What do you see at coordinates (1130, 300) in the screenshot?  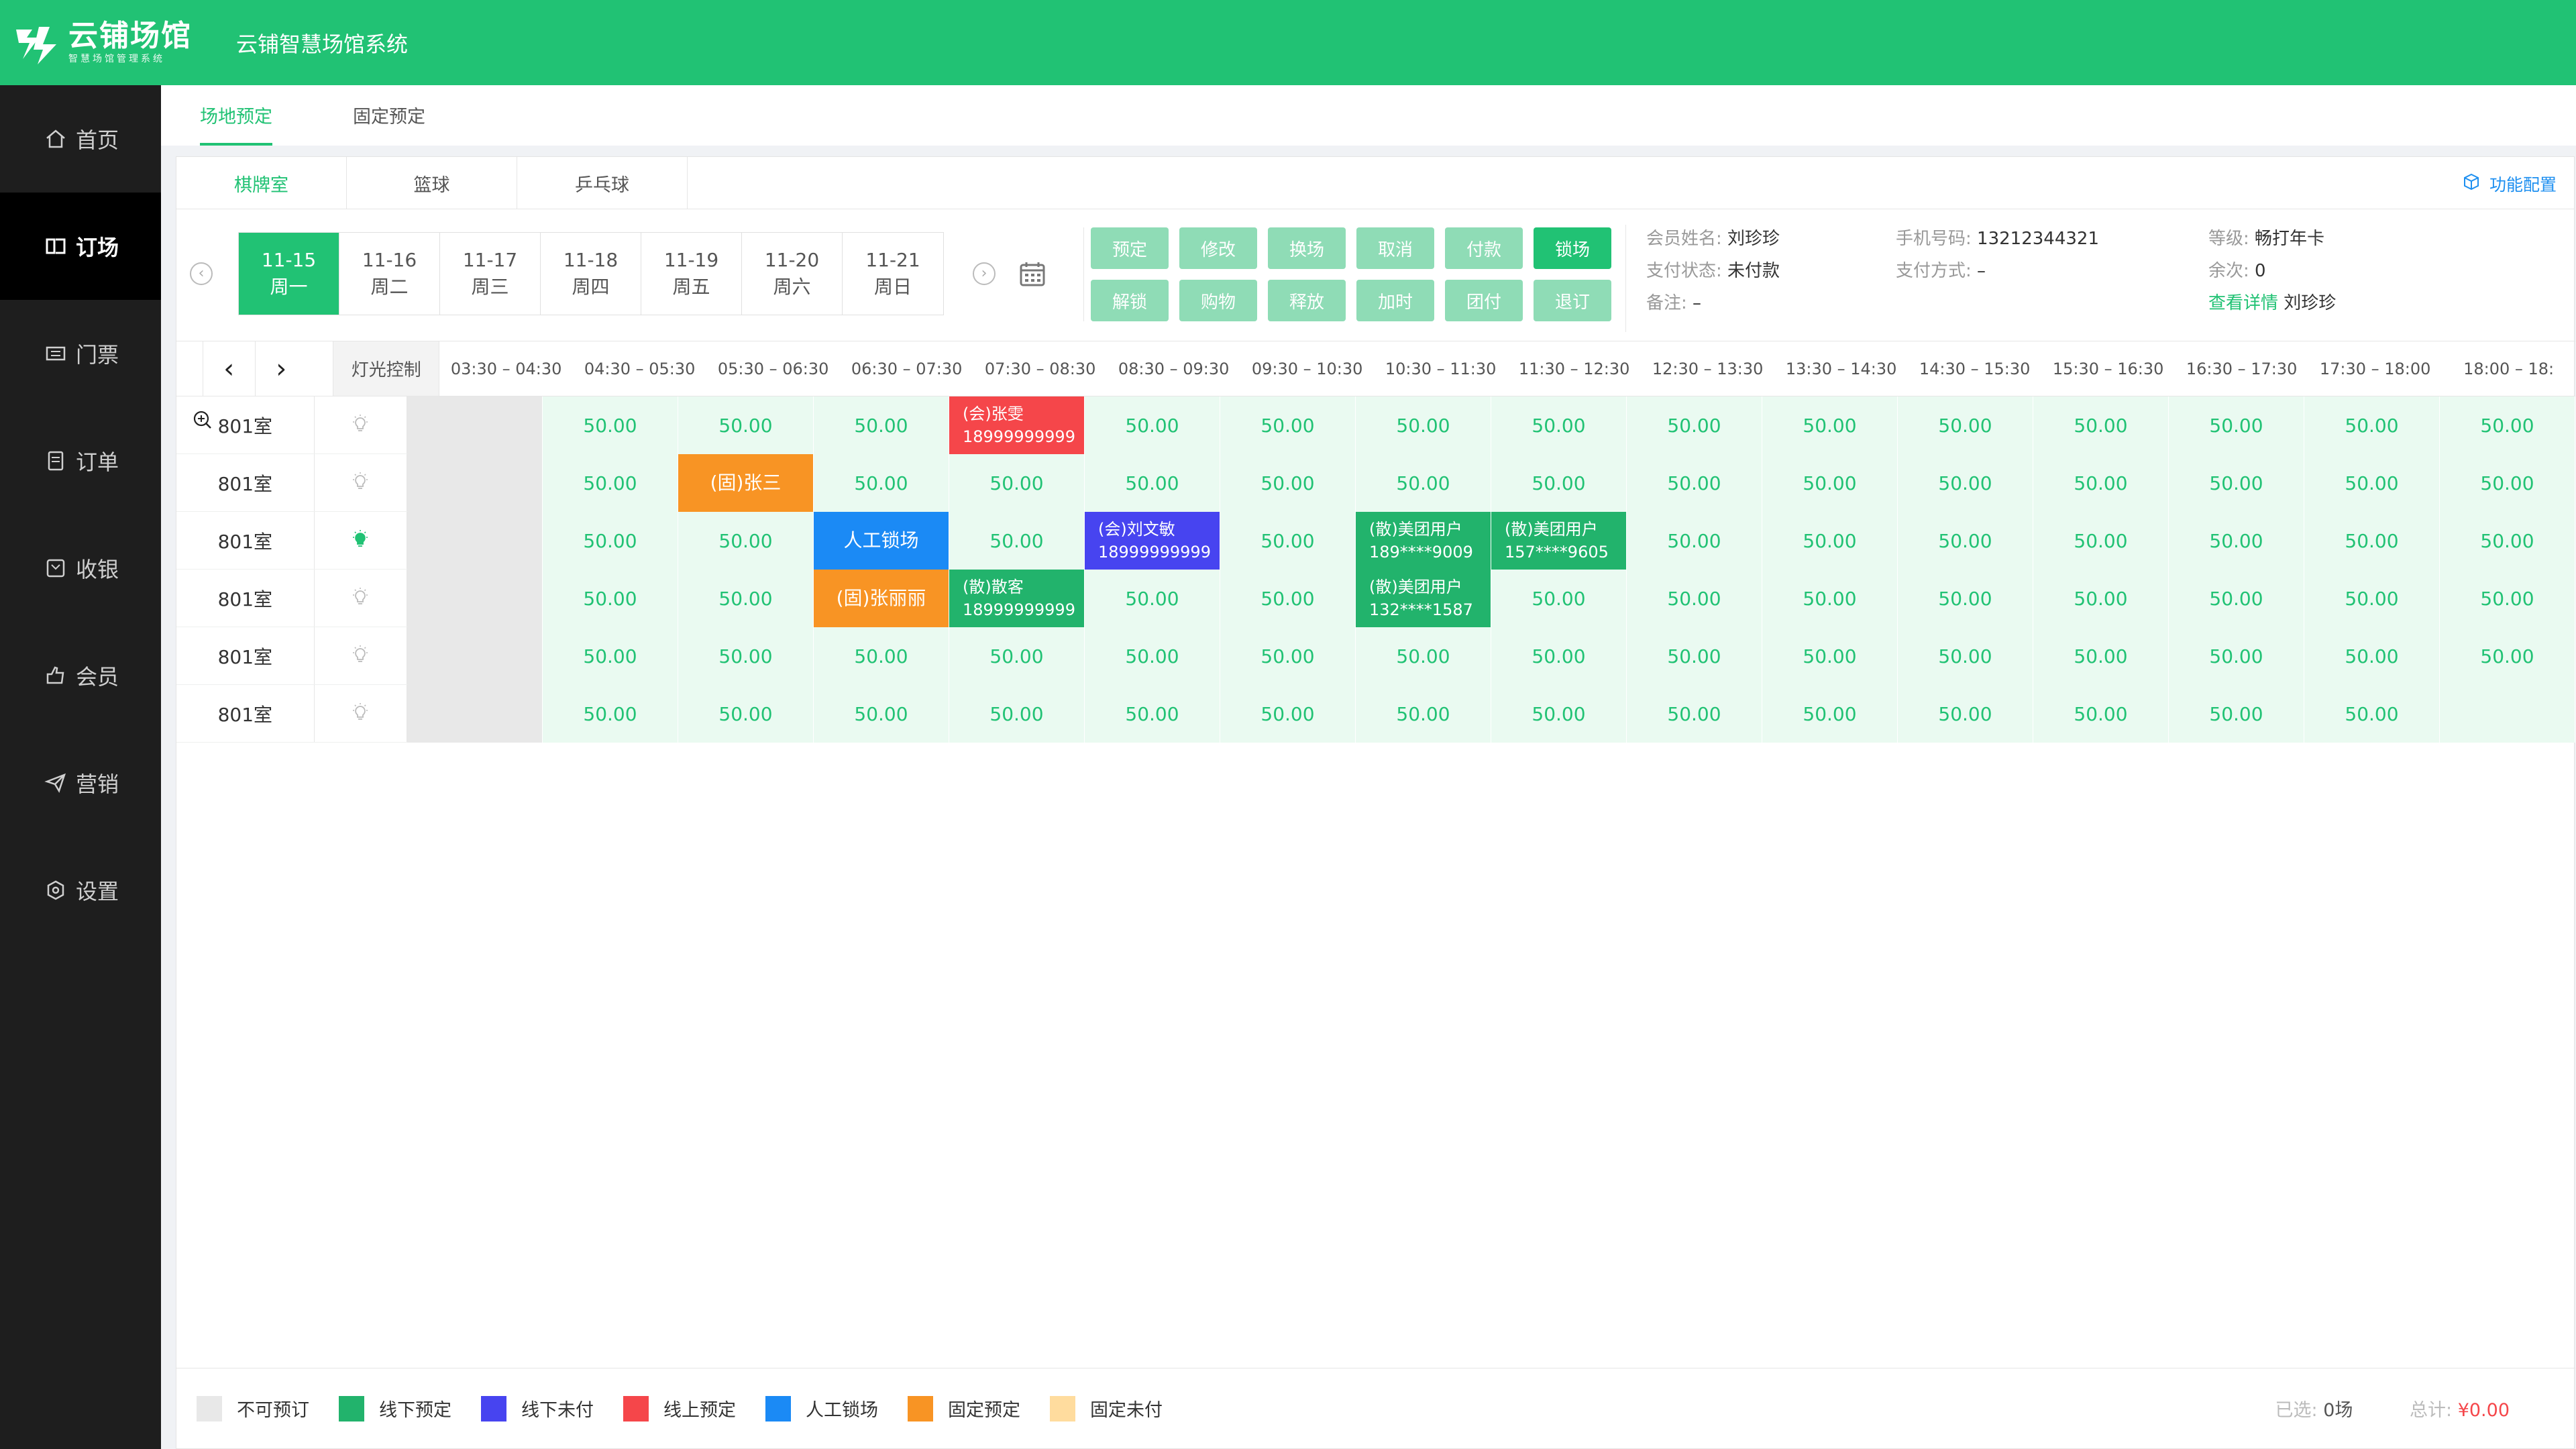 I see `action-button: 解锁` at bounding box center [1130, 300].